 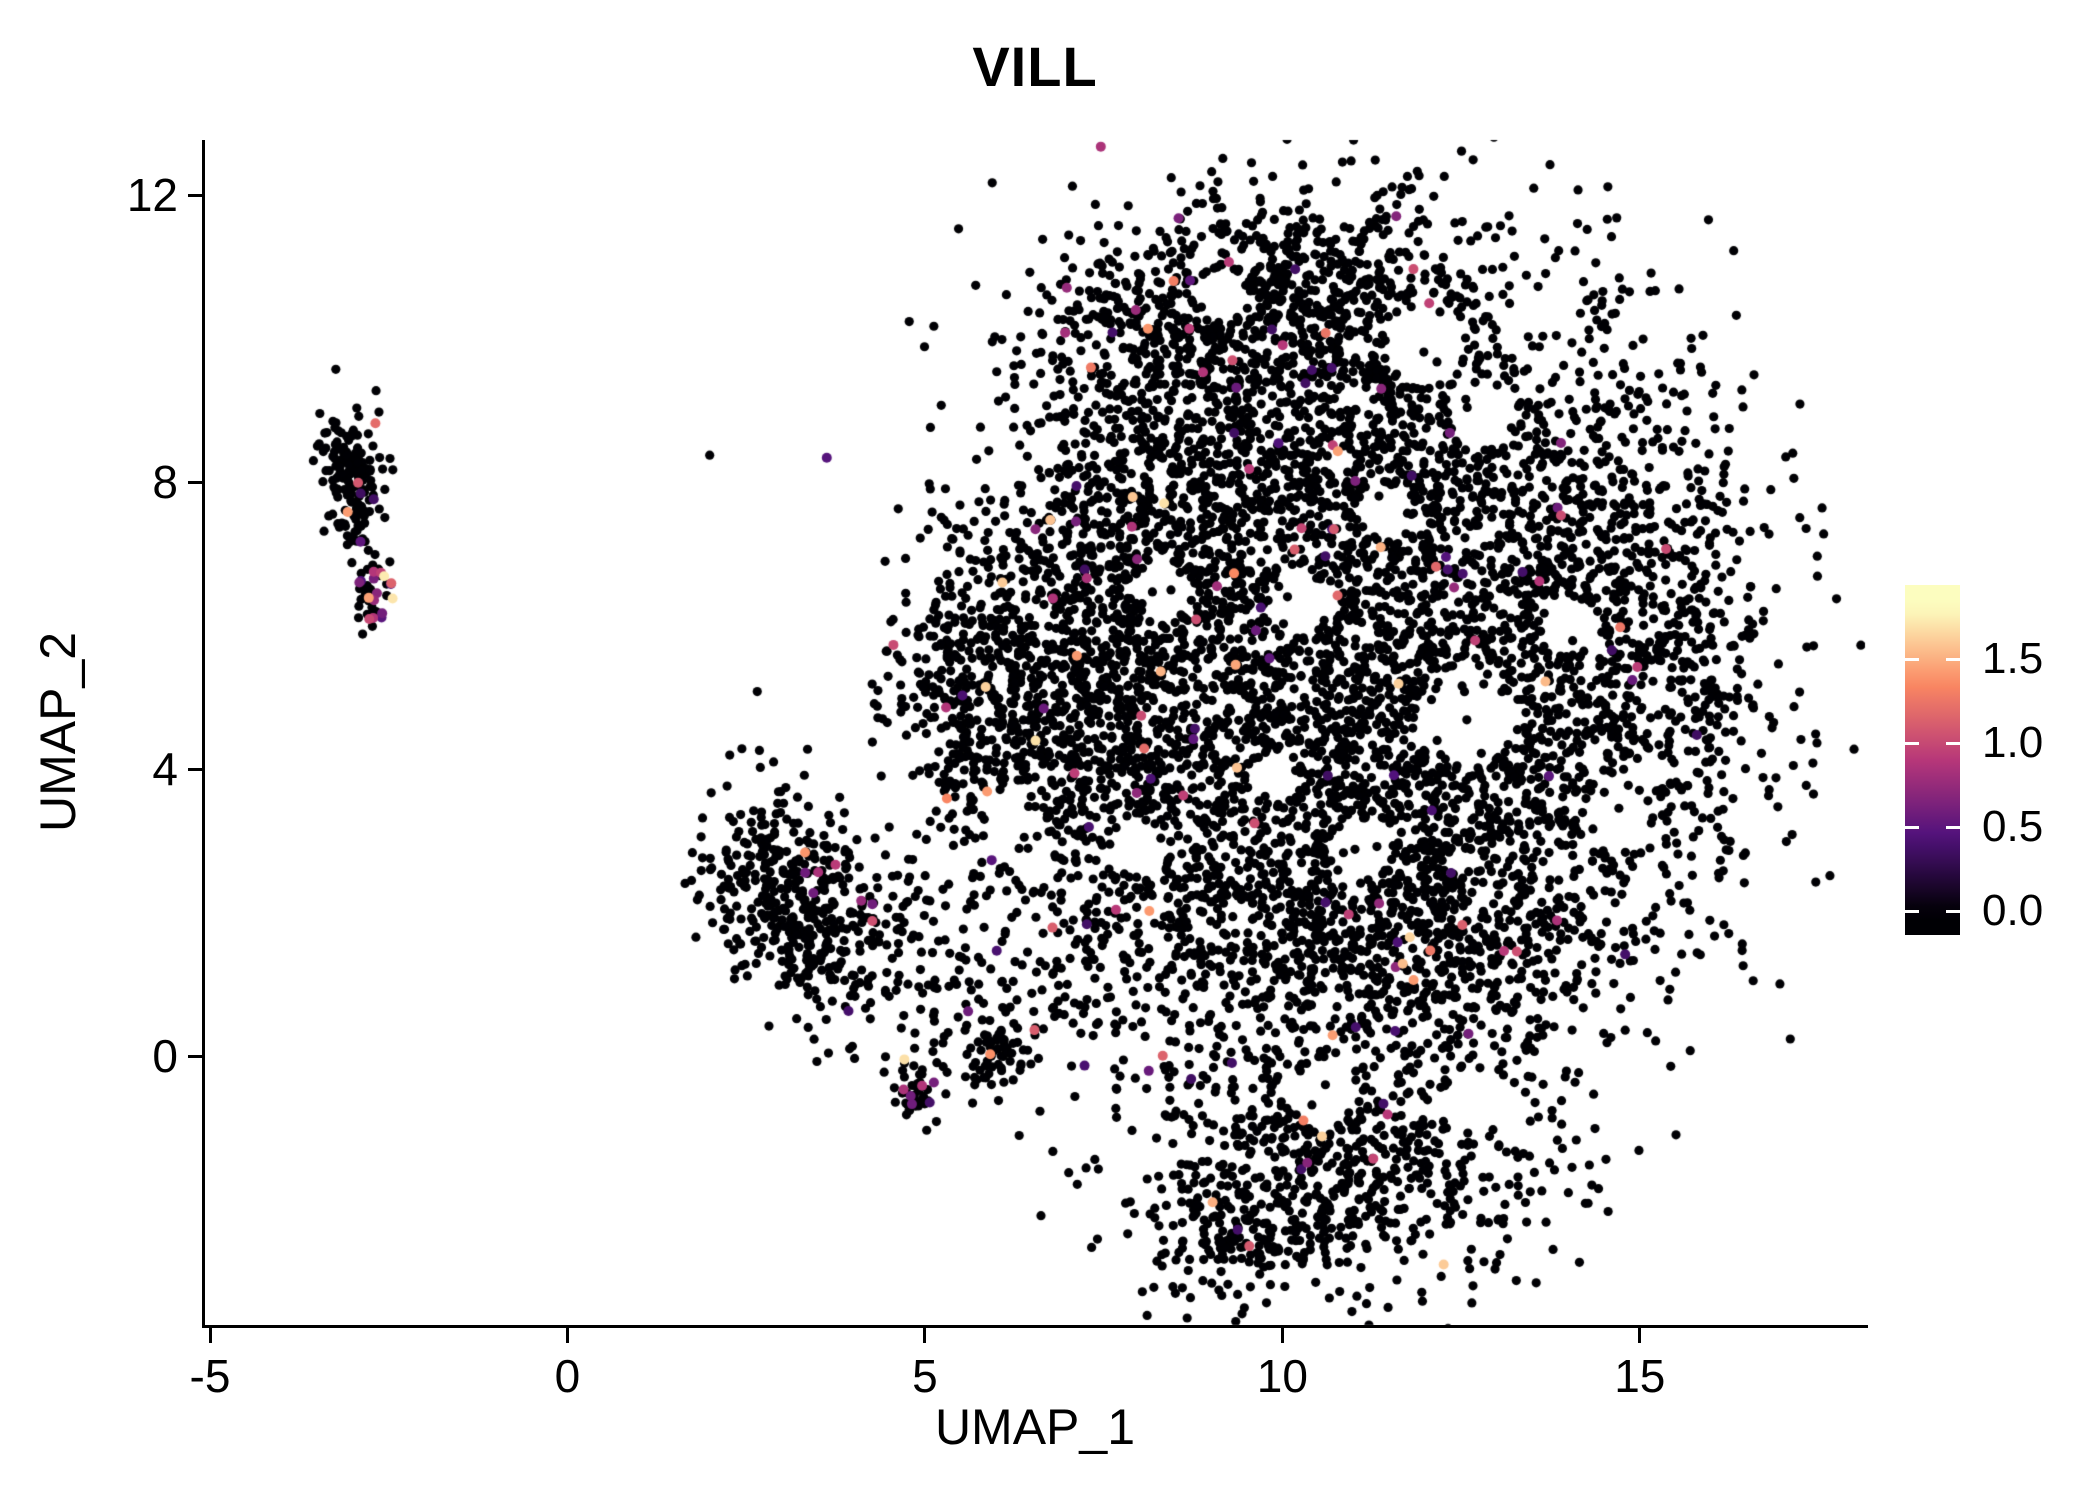 What do you see at coordinates (1035, 1326) in the screenshot?
I see `x-axis-line` at bounding box center [1035, 1326].